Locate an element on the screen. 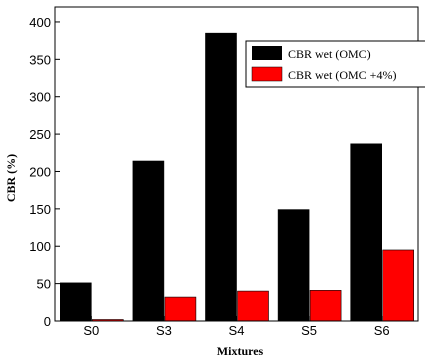 This screenshot has width=425, height=361. y-axis-ticks: 0 50 100 150 200 250 300 350 400 is located at coordinates (44, 172).